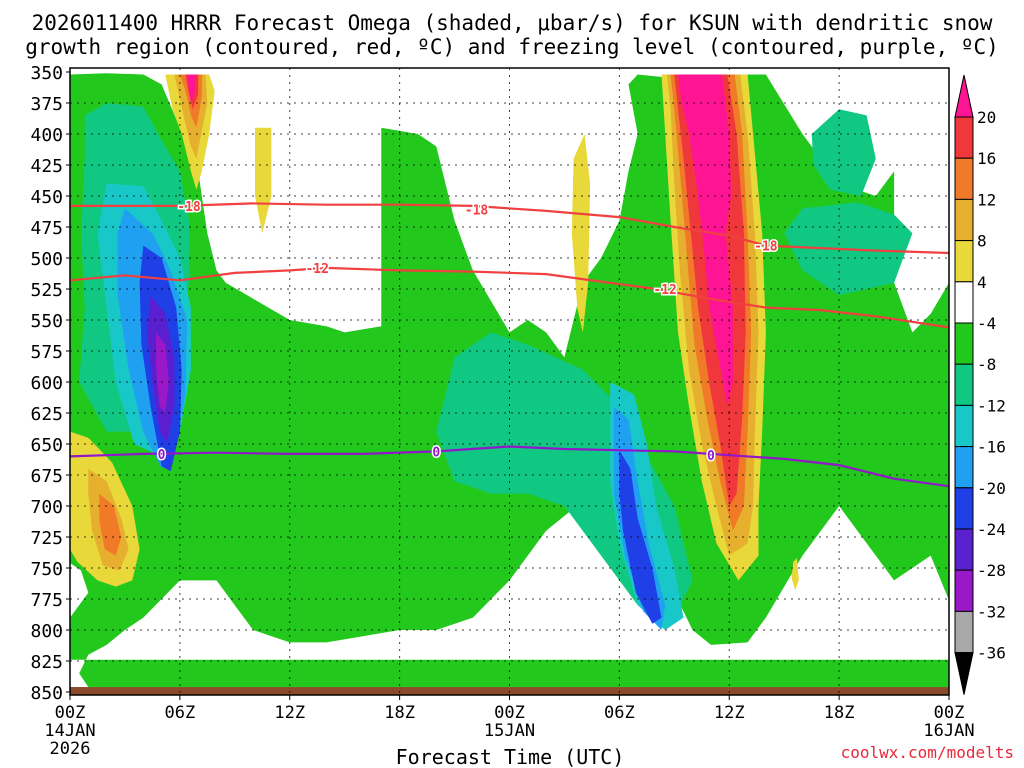  What do you see at coordinates (964, 673) in the screenshot?
I see `colorbar-tip-bottom` at bounding box center [964, 673].